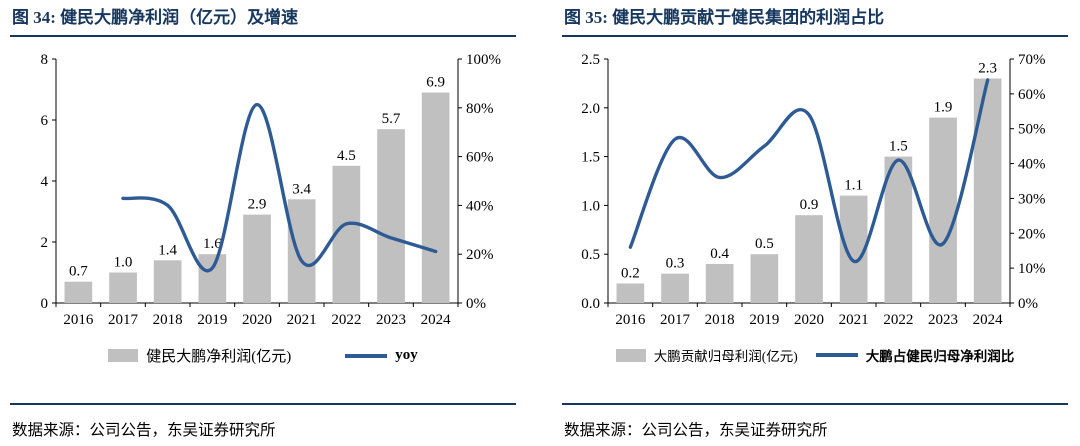 The height and width of the screenshot is (446, 1080). I want to click on legend-item-line: 大鹏占健民归母净利润比, so click(915, 355).